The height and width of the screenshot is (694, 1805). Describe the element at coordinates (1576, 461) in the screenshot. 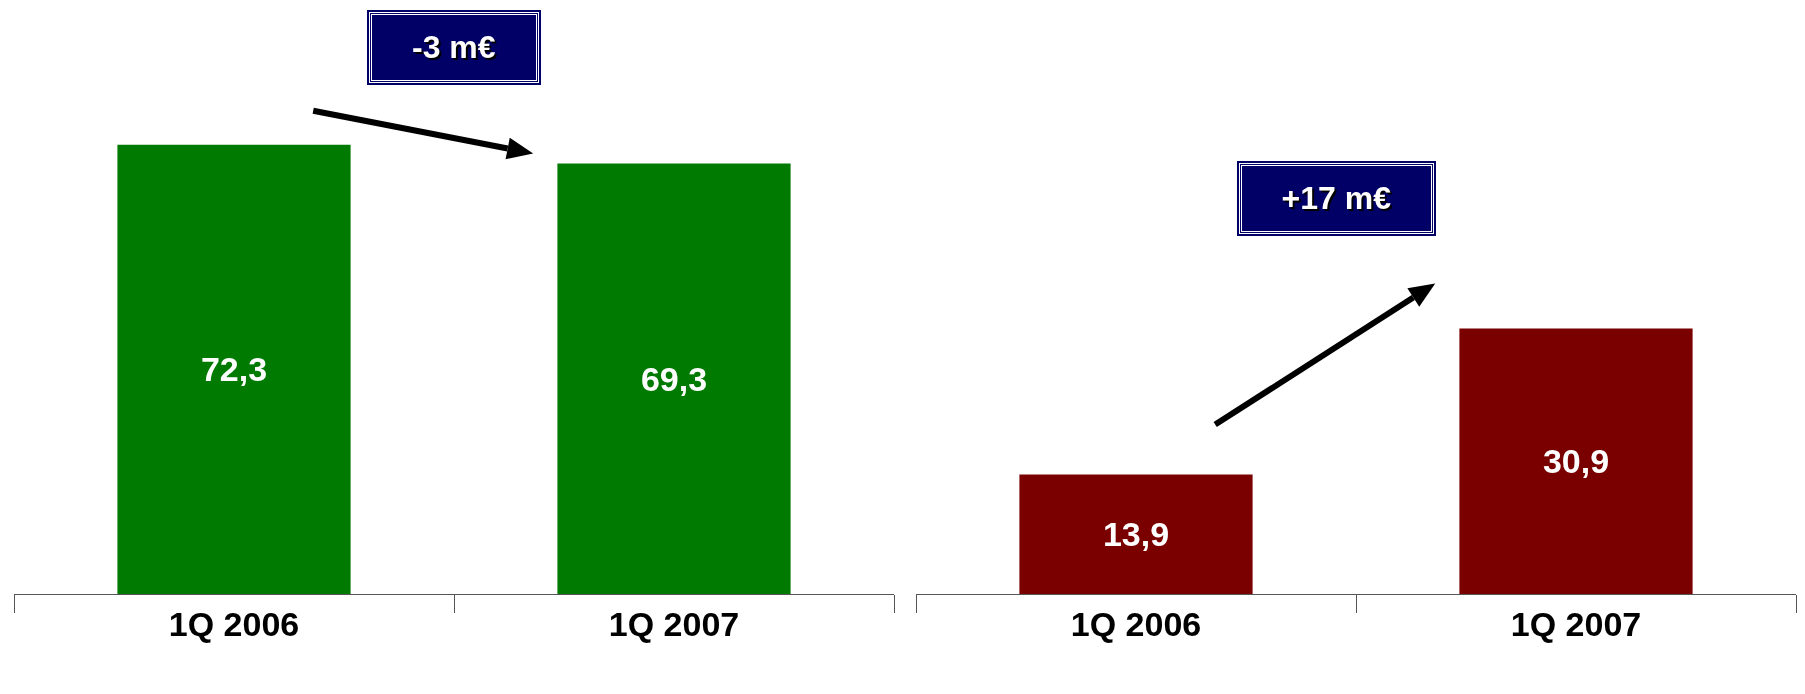

I see `data-label: 30,9` at that location.